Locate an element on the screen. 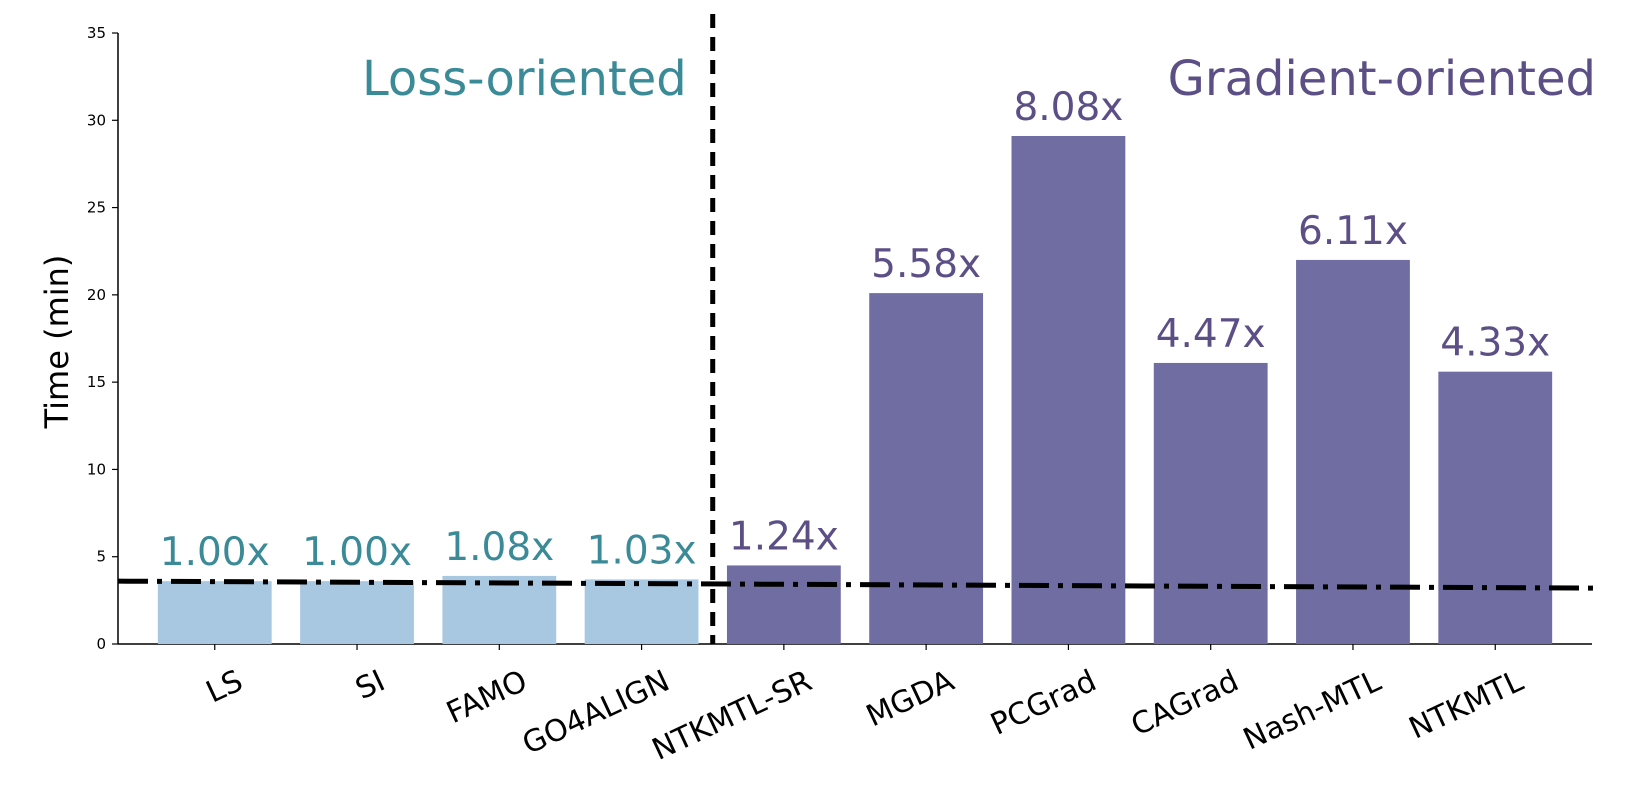 The height and width of the screenshot is (792, 1632). y-tick-label: 0 is located at coordinates (101, 644).